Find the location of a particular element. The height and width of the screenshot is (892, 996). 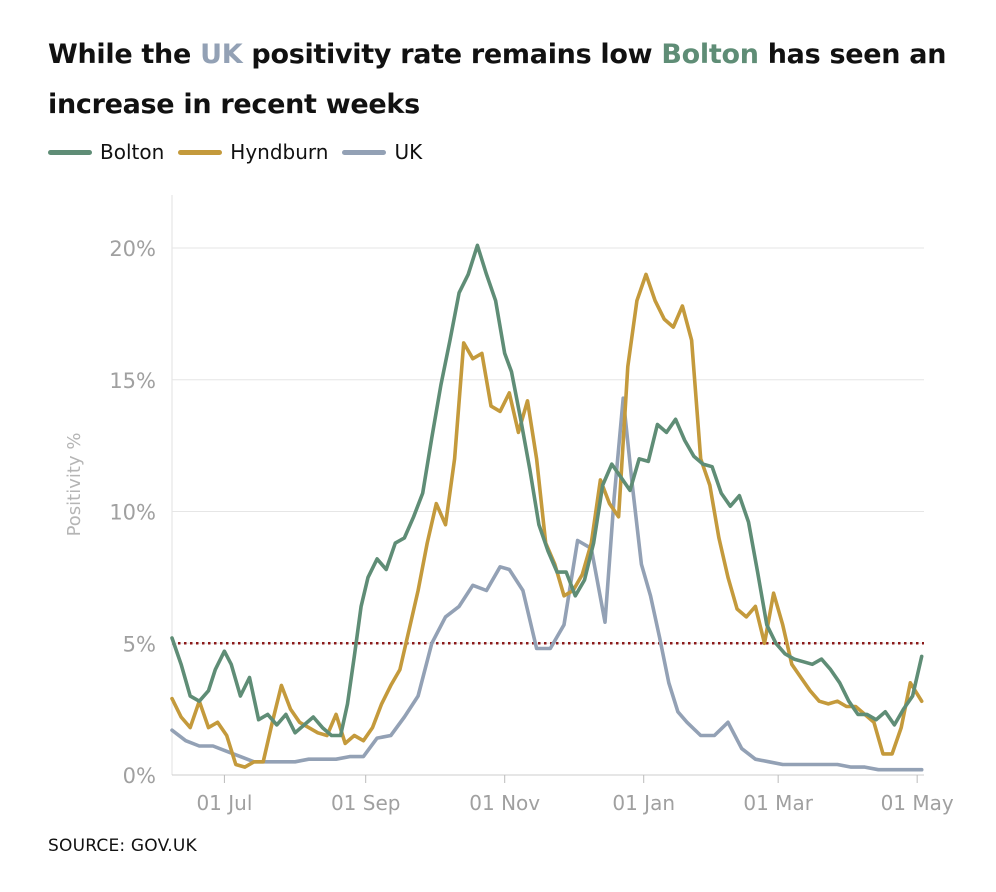

x-tick-label: 01 May is located at coordinates (917, 803).